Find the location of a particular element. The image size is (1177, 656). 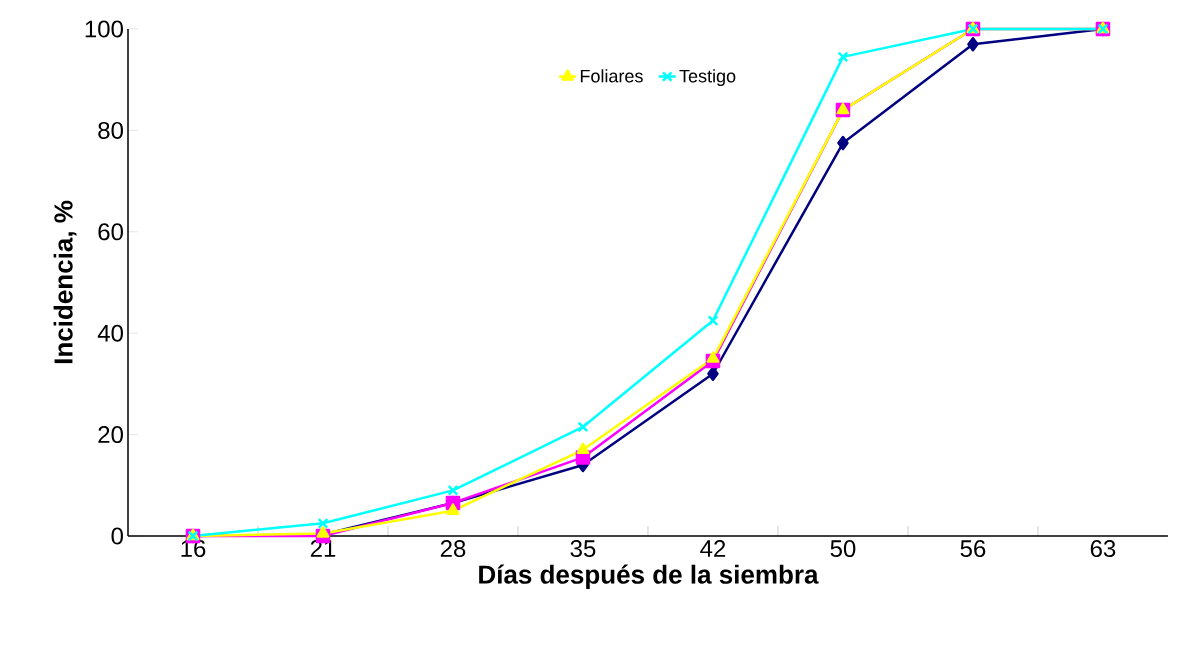

y-tick-label: 0 is located at coordinates (117, 536).